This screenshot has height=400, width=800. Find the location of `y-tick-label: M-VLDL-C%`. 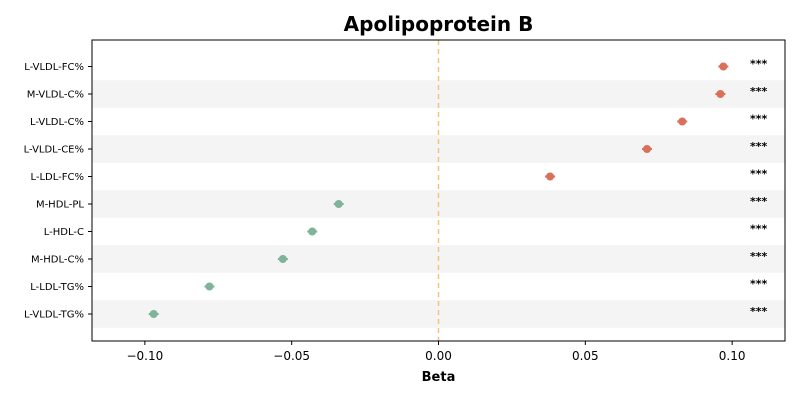

y-tick-label: M-VLDL-C% is located at coordinates (55, 95).